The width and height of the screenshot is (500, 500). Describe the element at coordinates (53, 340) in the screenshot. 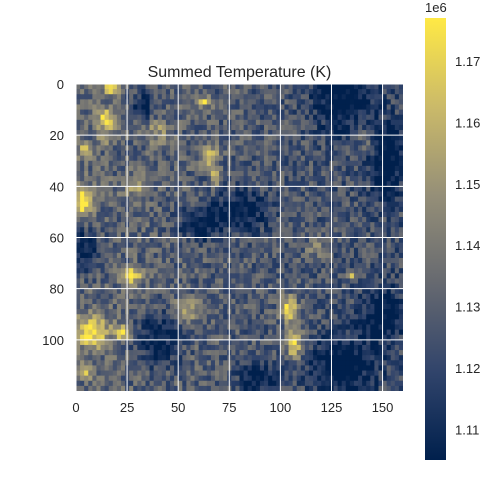

I see `y-tick-label: 100` at that location.